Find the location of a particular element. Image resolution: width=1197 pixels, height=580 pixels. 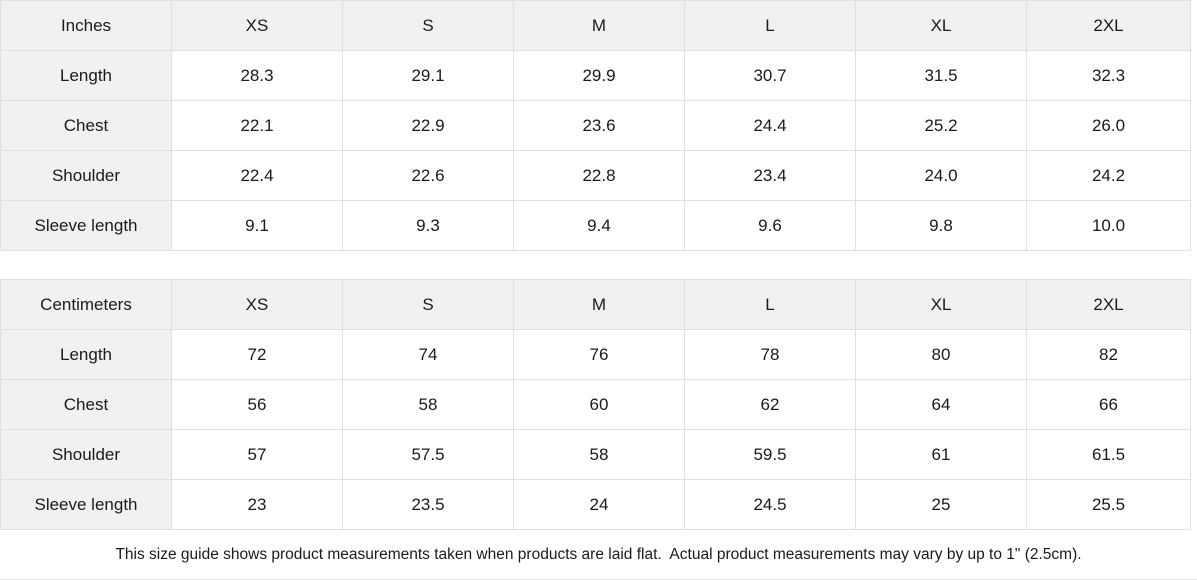

value-cell: 80 is located at coordinates (941, 354).